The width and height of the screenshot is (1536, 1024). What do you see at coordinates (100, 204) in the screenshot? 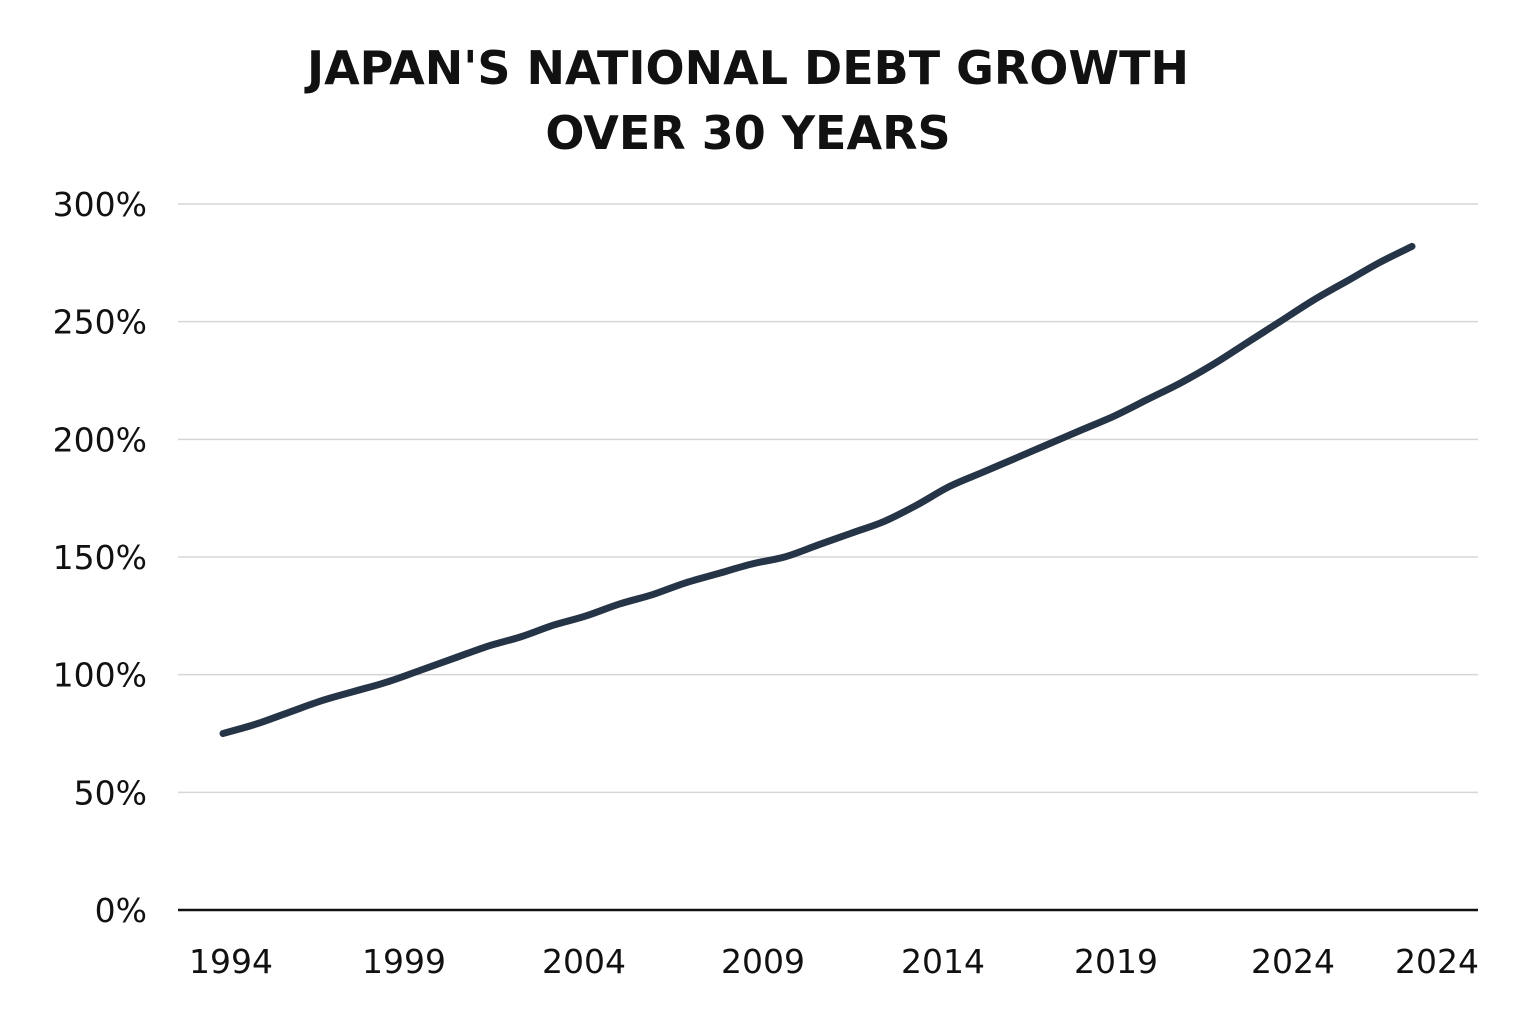
I see `y-tick-label: 300%` at bounding box center [100, 204].